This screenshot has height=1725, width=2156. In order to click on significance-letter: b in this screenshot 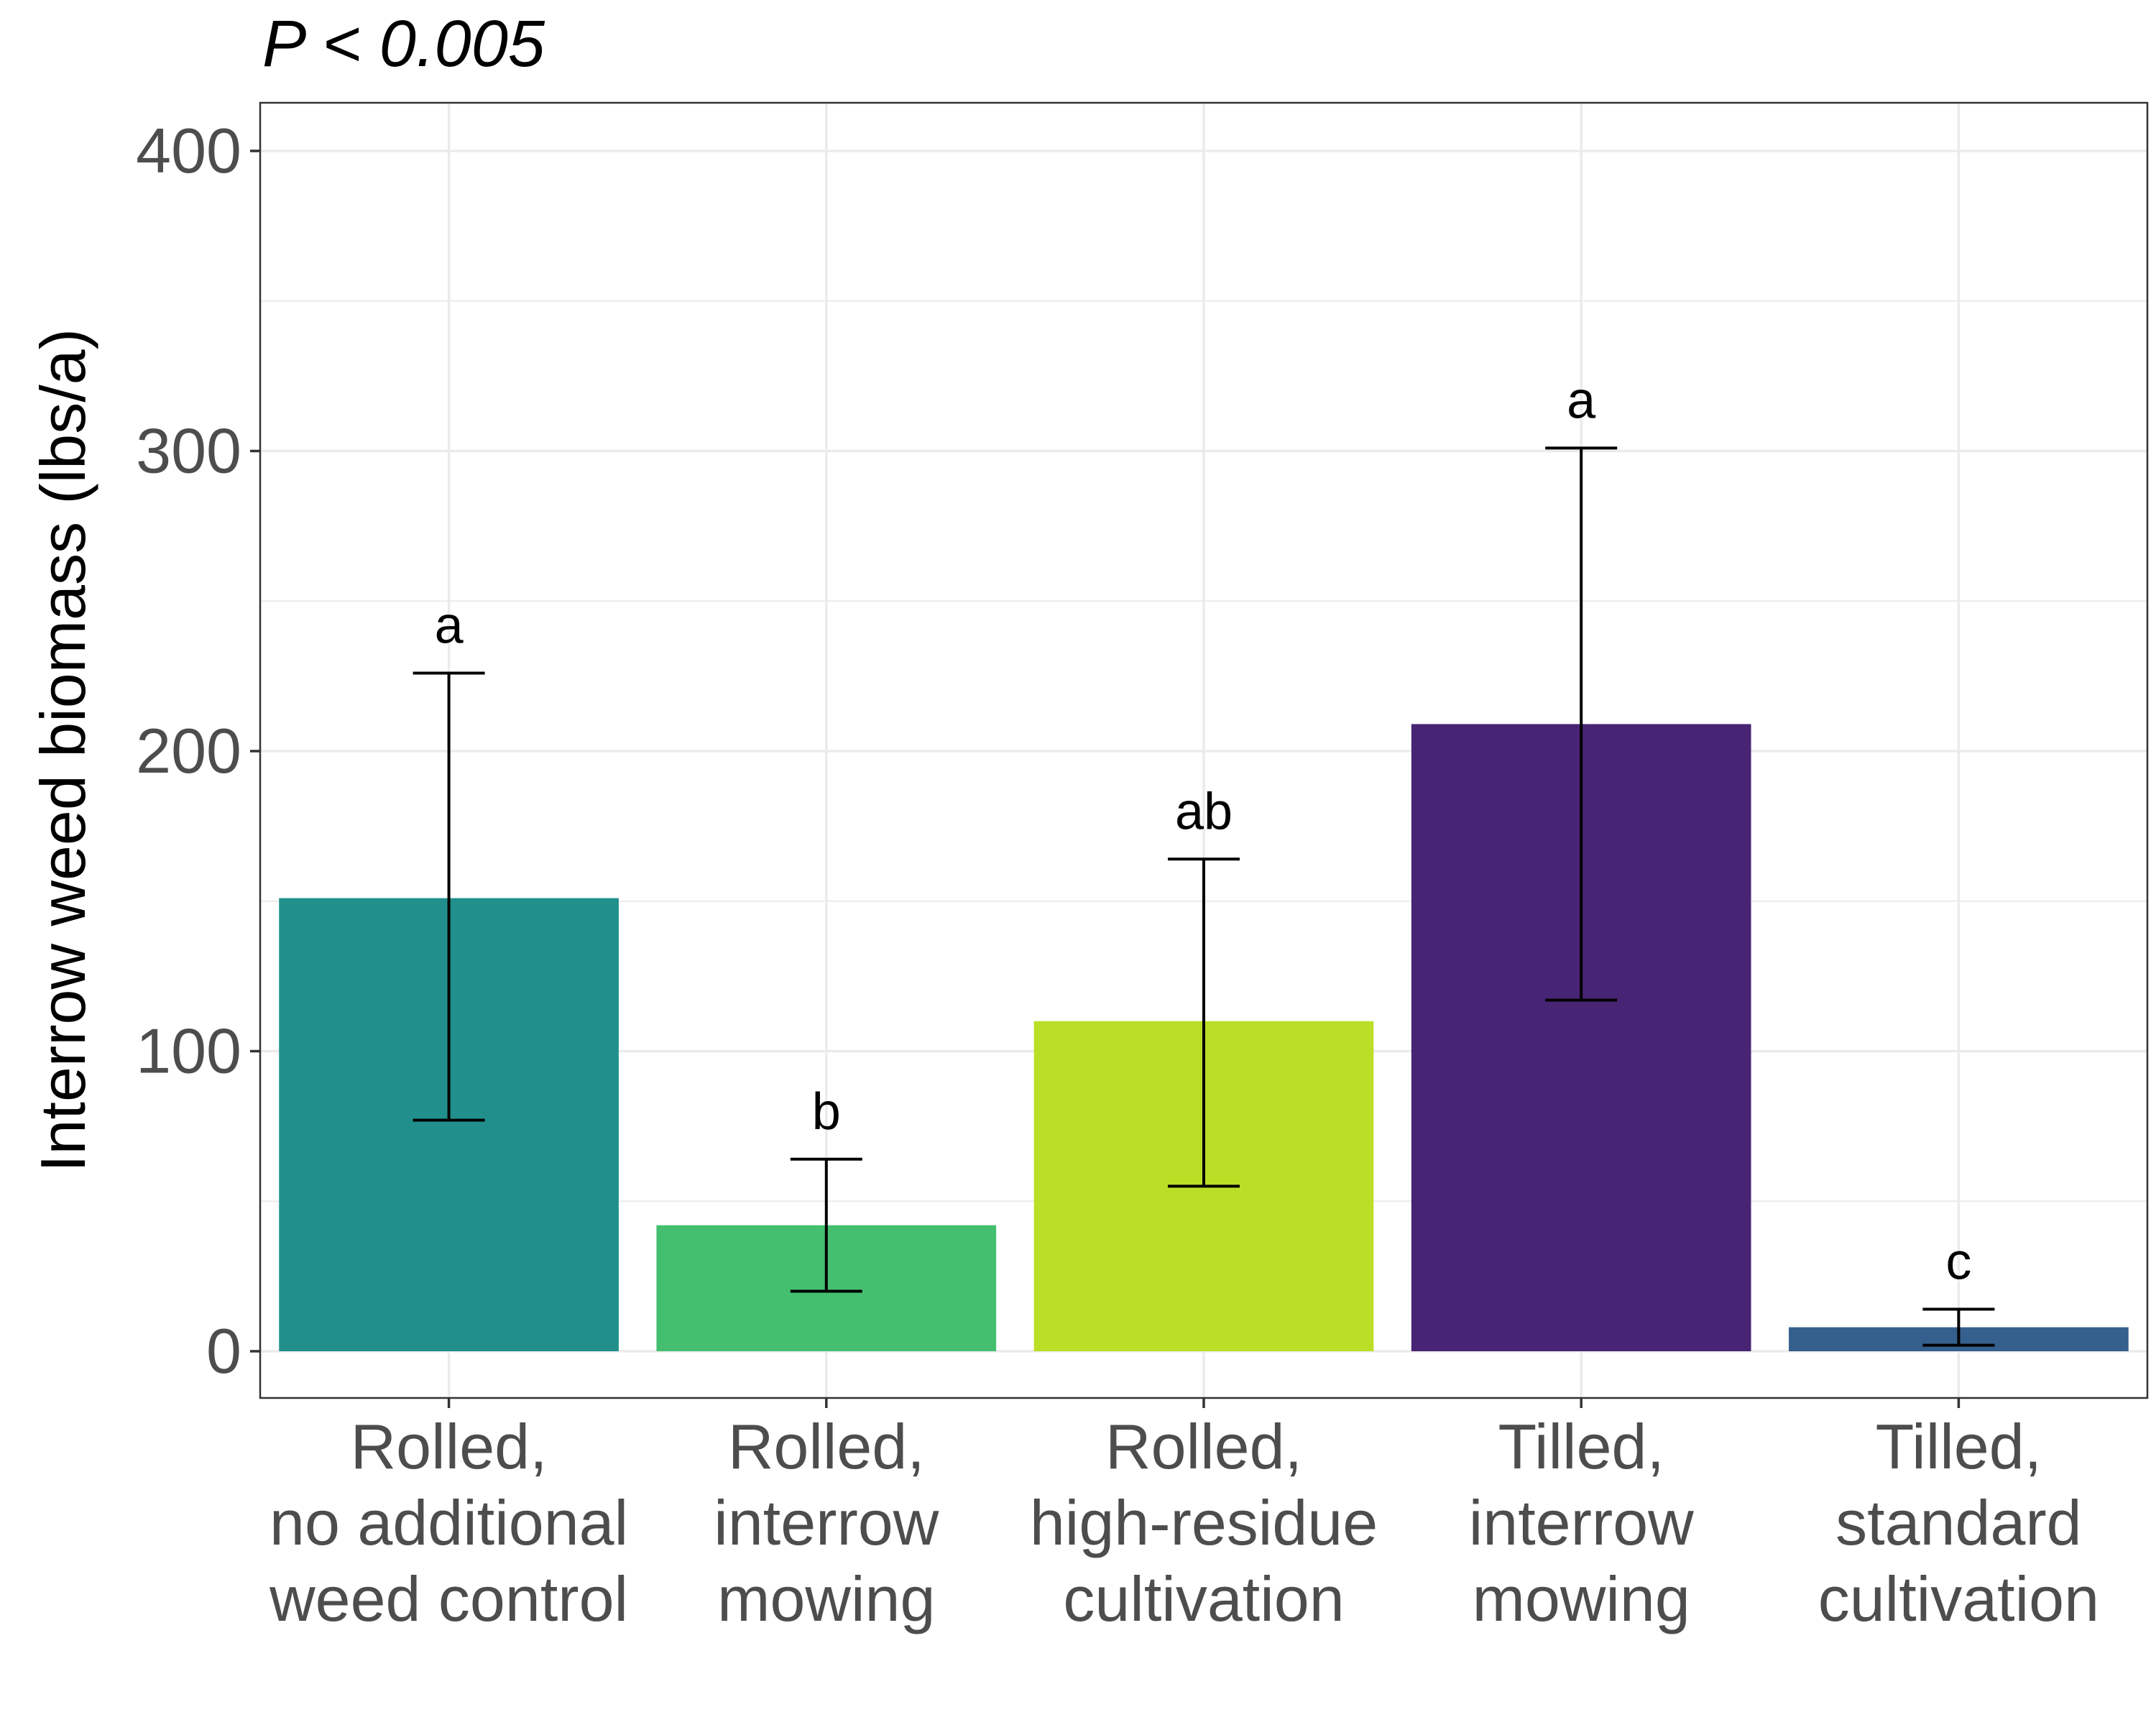, I will do `click(827, 1112)`.